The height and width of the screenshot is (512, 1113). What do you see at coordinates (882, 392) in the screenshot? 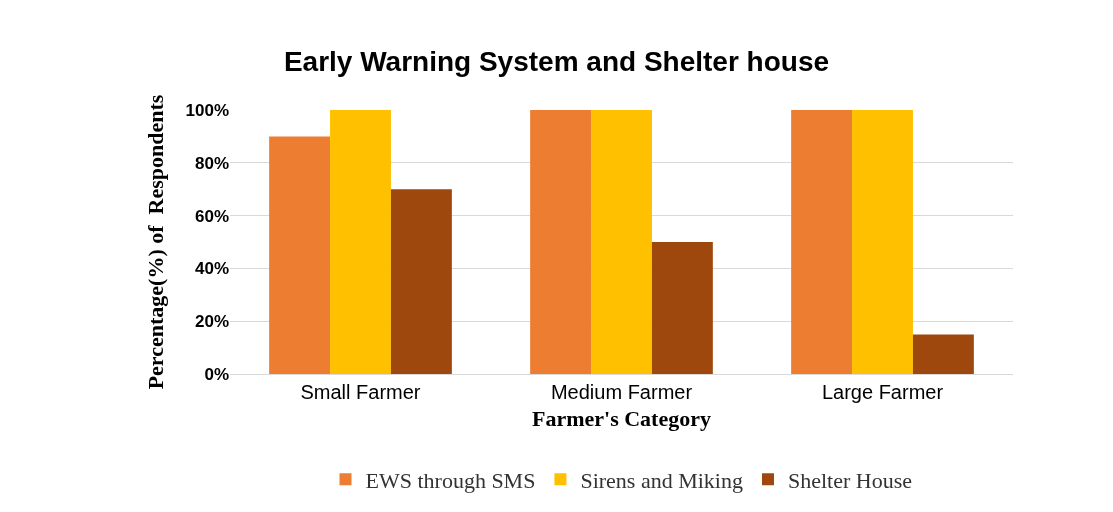
I see `x-tick-label: Large Farmer` at bounding box center [882, 392].